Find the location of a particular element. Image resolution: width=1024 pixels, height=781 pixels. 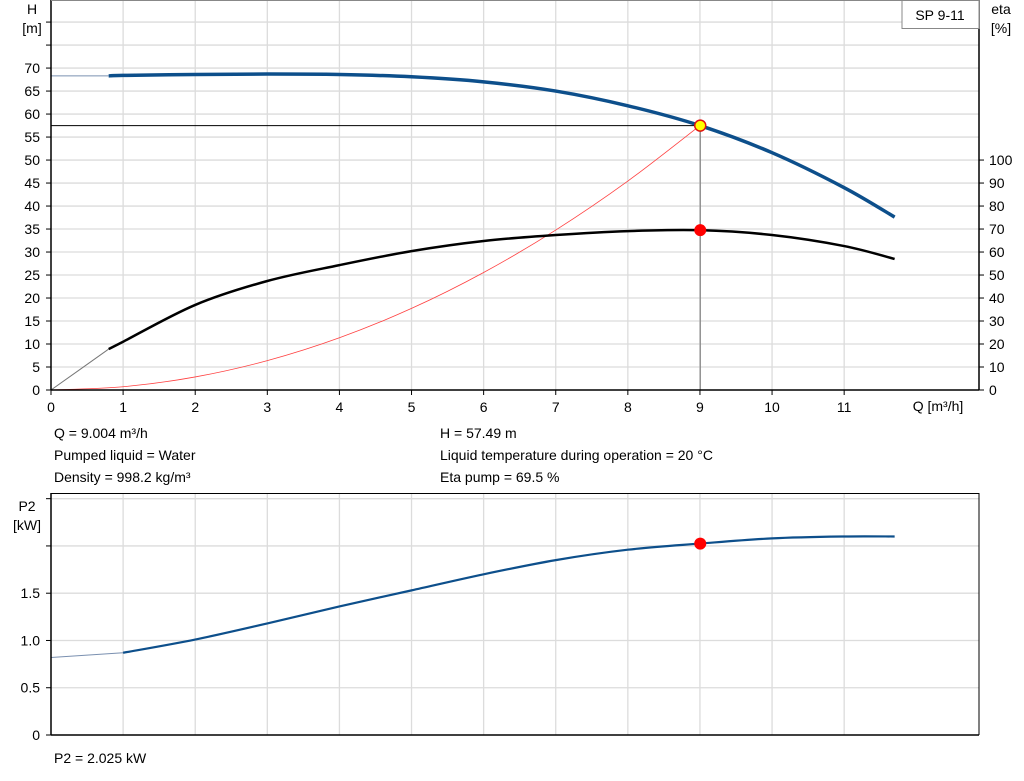

pump-name-box is located at coordinates (940, 14).